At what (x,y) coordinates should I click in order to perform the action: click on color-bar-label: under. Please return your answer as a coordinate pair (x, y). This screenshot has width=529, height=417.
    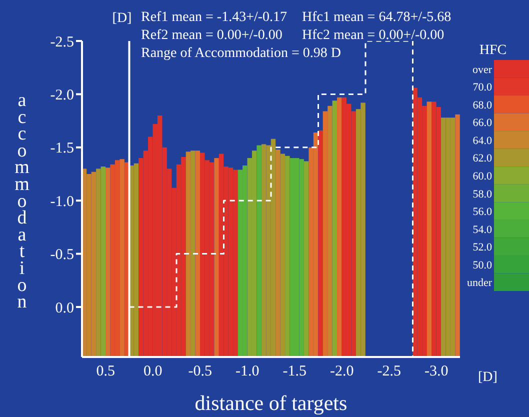
    Looking at the image, I should click on (479, 283).